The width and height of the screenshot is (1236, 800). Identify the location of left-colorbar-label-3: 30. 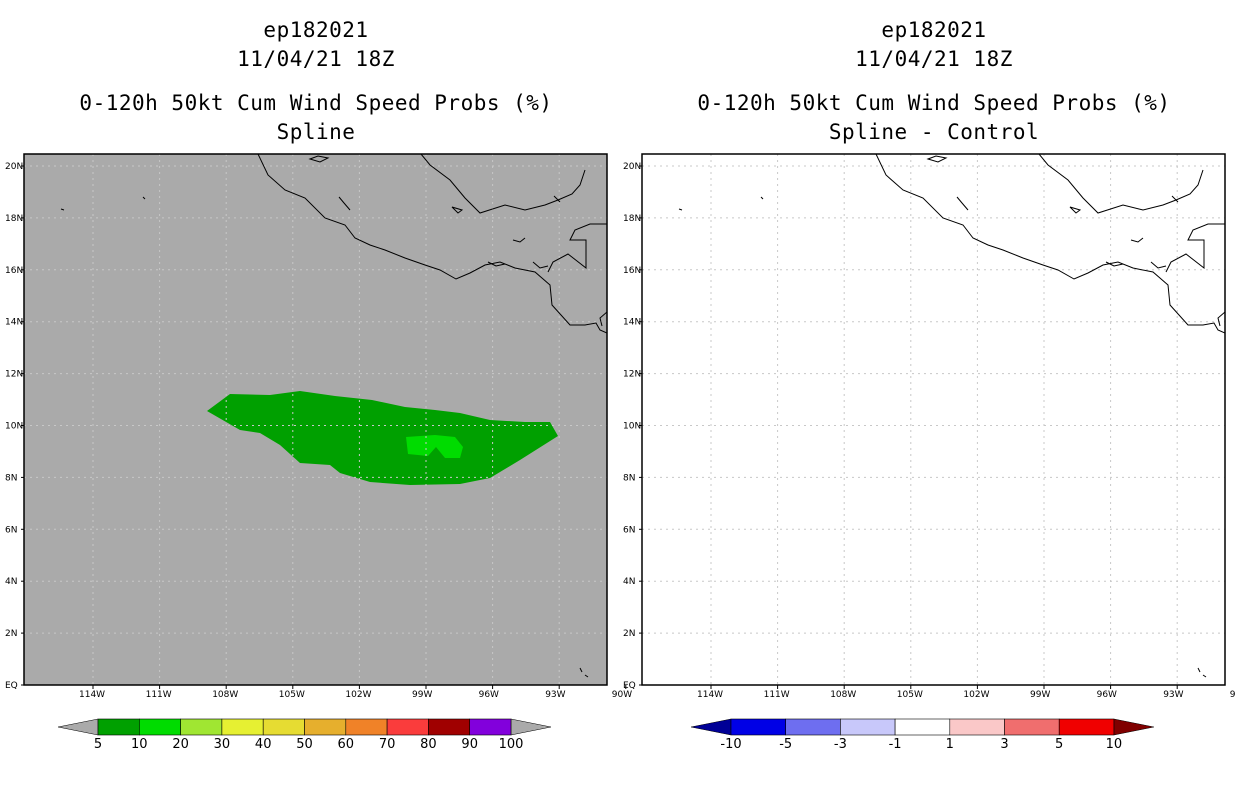
(222, 744).